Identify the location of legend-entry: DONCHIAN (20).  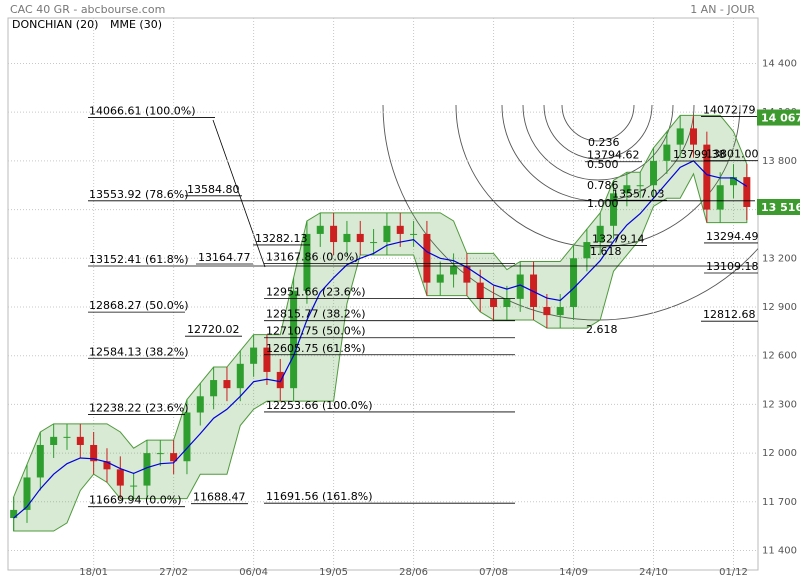
(55, 24).